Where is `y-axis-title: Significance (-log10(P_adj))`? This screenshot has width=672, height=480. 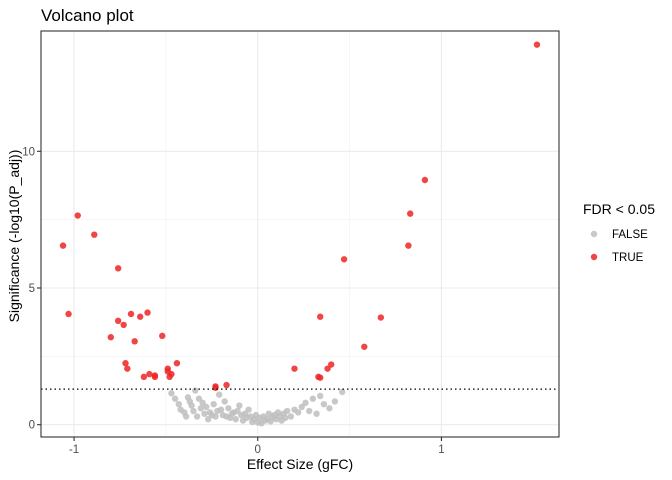
y-axis-title: Significance (-log10(P_adj)) is located at coordinates (14, 236).